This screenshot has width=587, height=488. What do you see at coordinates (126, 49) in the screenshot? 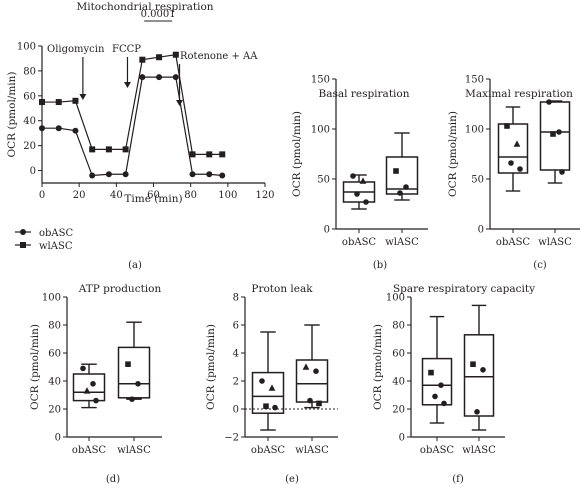
I see `a-annotation-fccp: FCCP` at bounding box center [126, 49].